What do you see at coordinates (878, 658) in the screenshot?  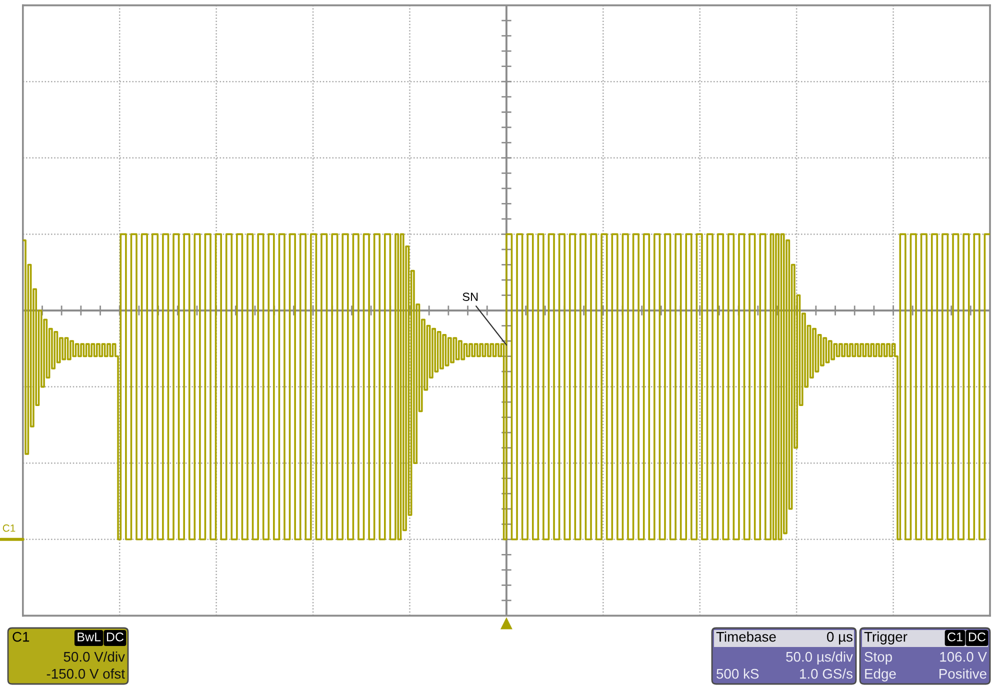 I see `text: Stop` at bounding box center [878, 658].